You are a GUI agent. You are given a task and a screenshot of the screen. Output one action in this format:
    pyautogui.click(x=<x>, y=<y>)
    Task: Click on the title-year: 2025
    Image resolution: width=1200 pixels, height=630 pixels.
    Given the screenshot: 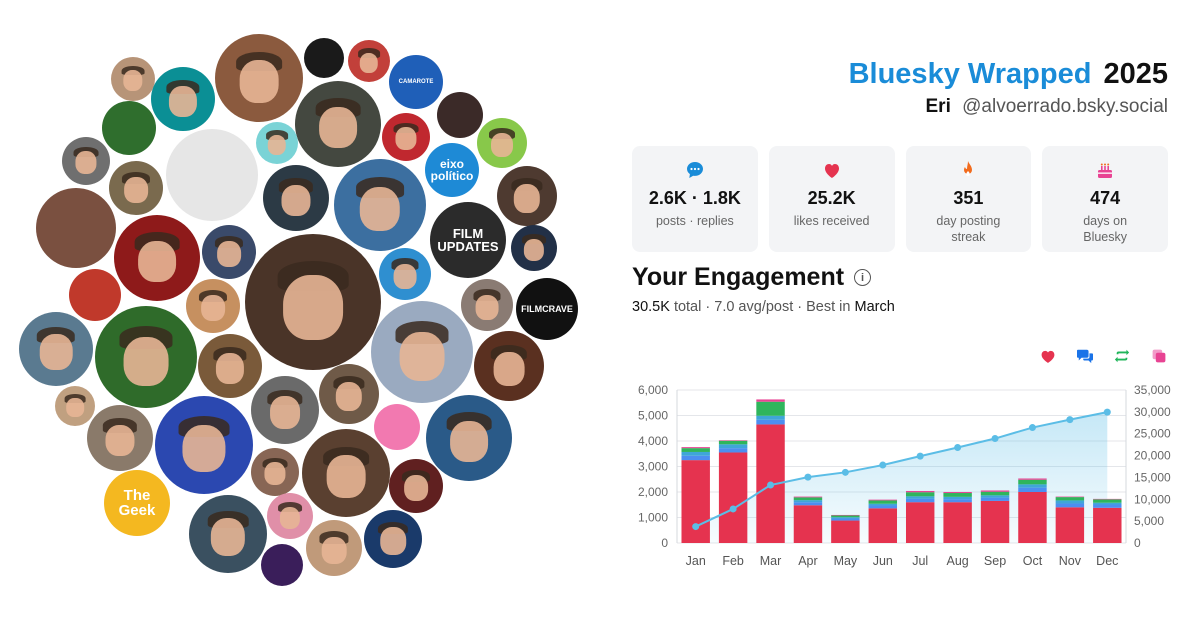 What is the action you would take?
    pyautogui.click(x=1135, y=74)
    